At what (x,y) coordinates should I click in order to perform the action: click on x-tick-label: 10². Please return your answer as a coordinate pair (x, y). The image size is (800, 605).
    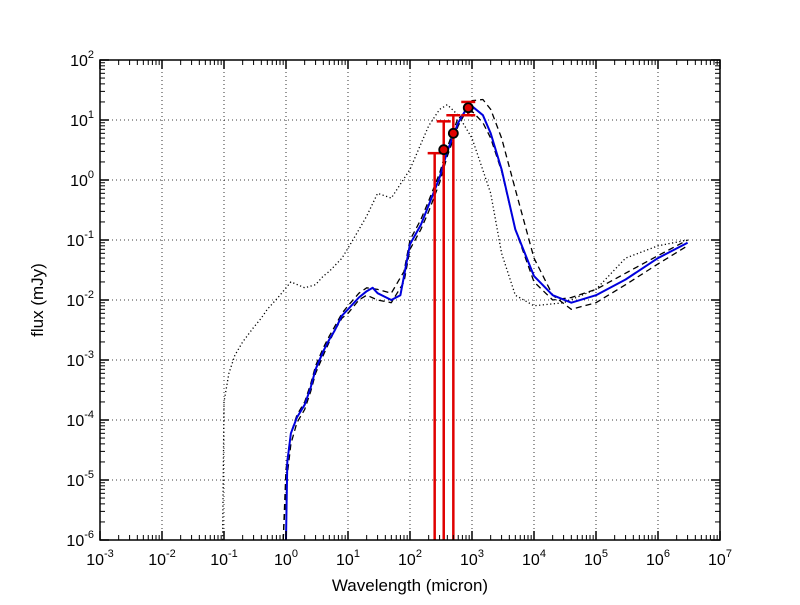
    Looking at the image, I should click on (410, 558).